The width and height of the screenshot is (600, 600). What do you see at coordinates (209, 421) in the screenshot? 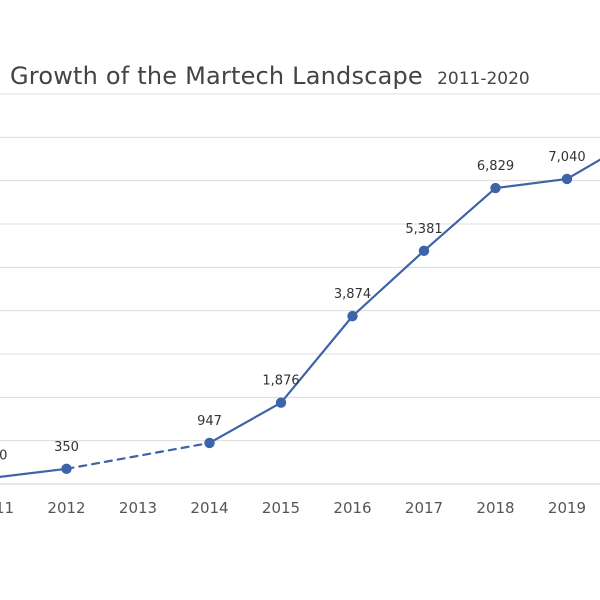
I see `data-label: 947` at bounding box center [209, 421].